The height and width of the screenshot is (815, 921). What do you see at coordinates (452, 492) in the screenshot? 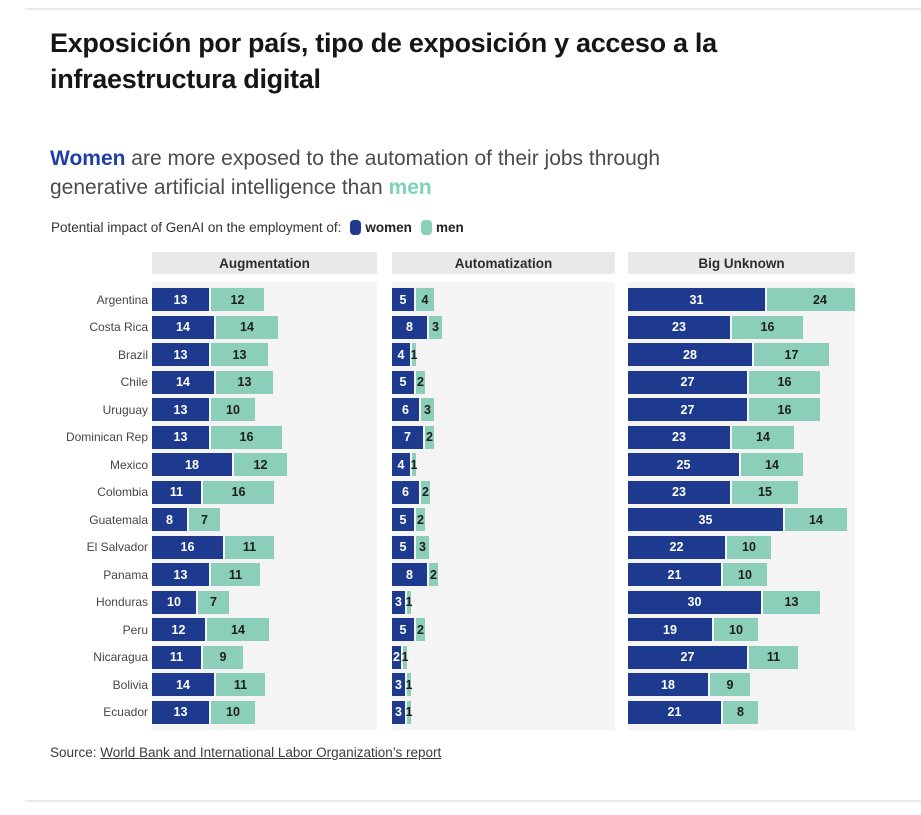
I see `chart-row: Colombia 11 16 6 2 23 15` at bounding box center [452, 492].